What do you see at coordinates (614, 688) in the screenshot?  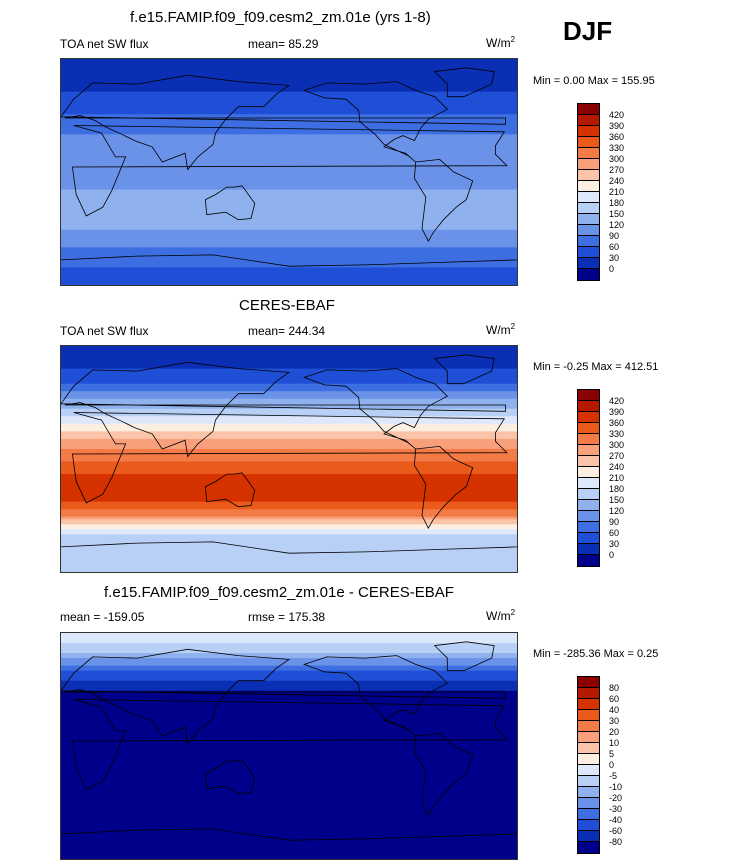 I see `colorbar-tick-label: 80` at bounding box center [614, 688].